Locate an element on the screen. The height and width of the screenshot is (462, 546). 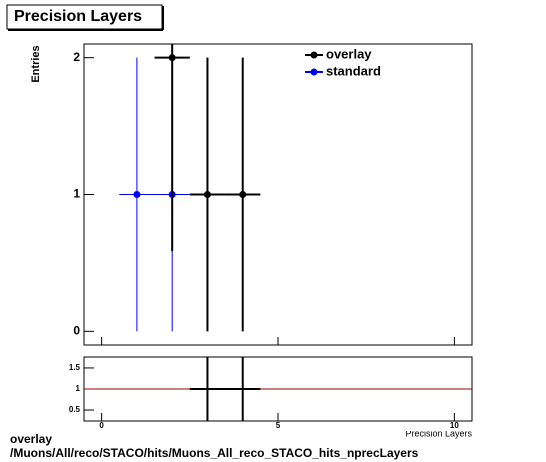
y-tick-label: 0.5 is located at coordinates (75, 409).